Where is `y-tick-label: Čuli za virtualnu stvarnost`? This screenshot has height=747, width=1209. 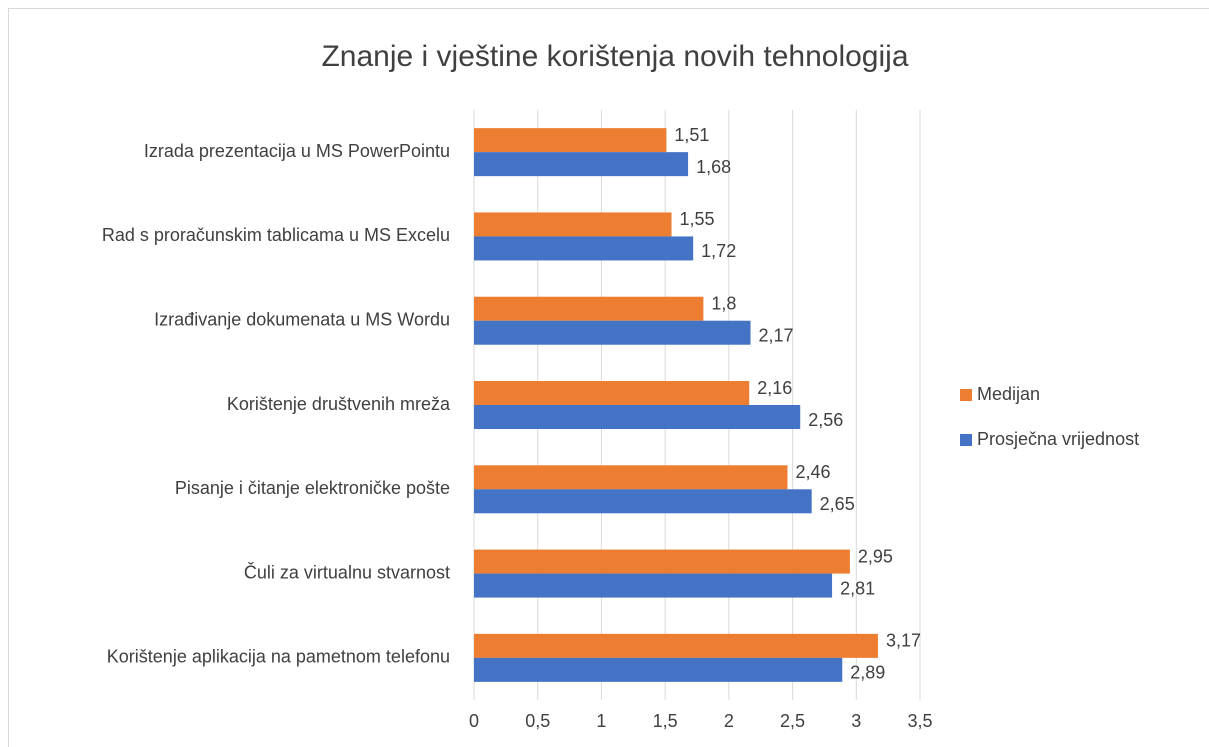 y-tick-label: Čuli za virtualnu stvarnost is located at coordinates (347, 571).